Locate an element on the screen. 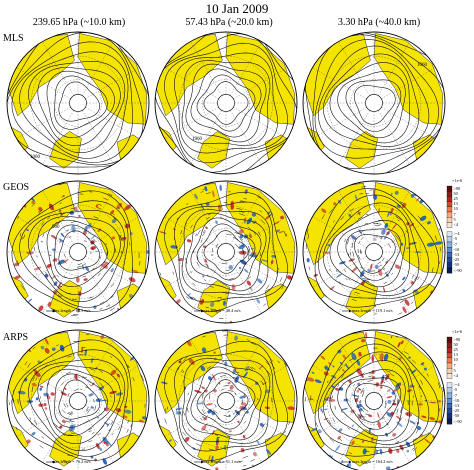 Image resolution: width=474 pixels, height=470 pixels. colorbar-tick-arps: -13 is located at coordinates (456, 405).